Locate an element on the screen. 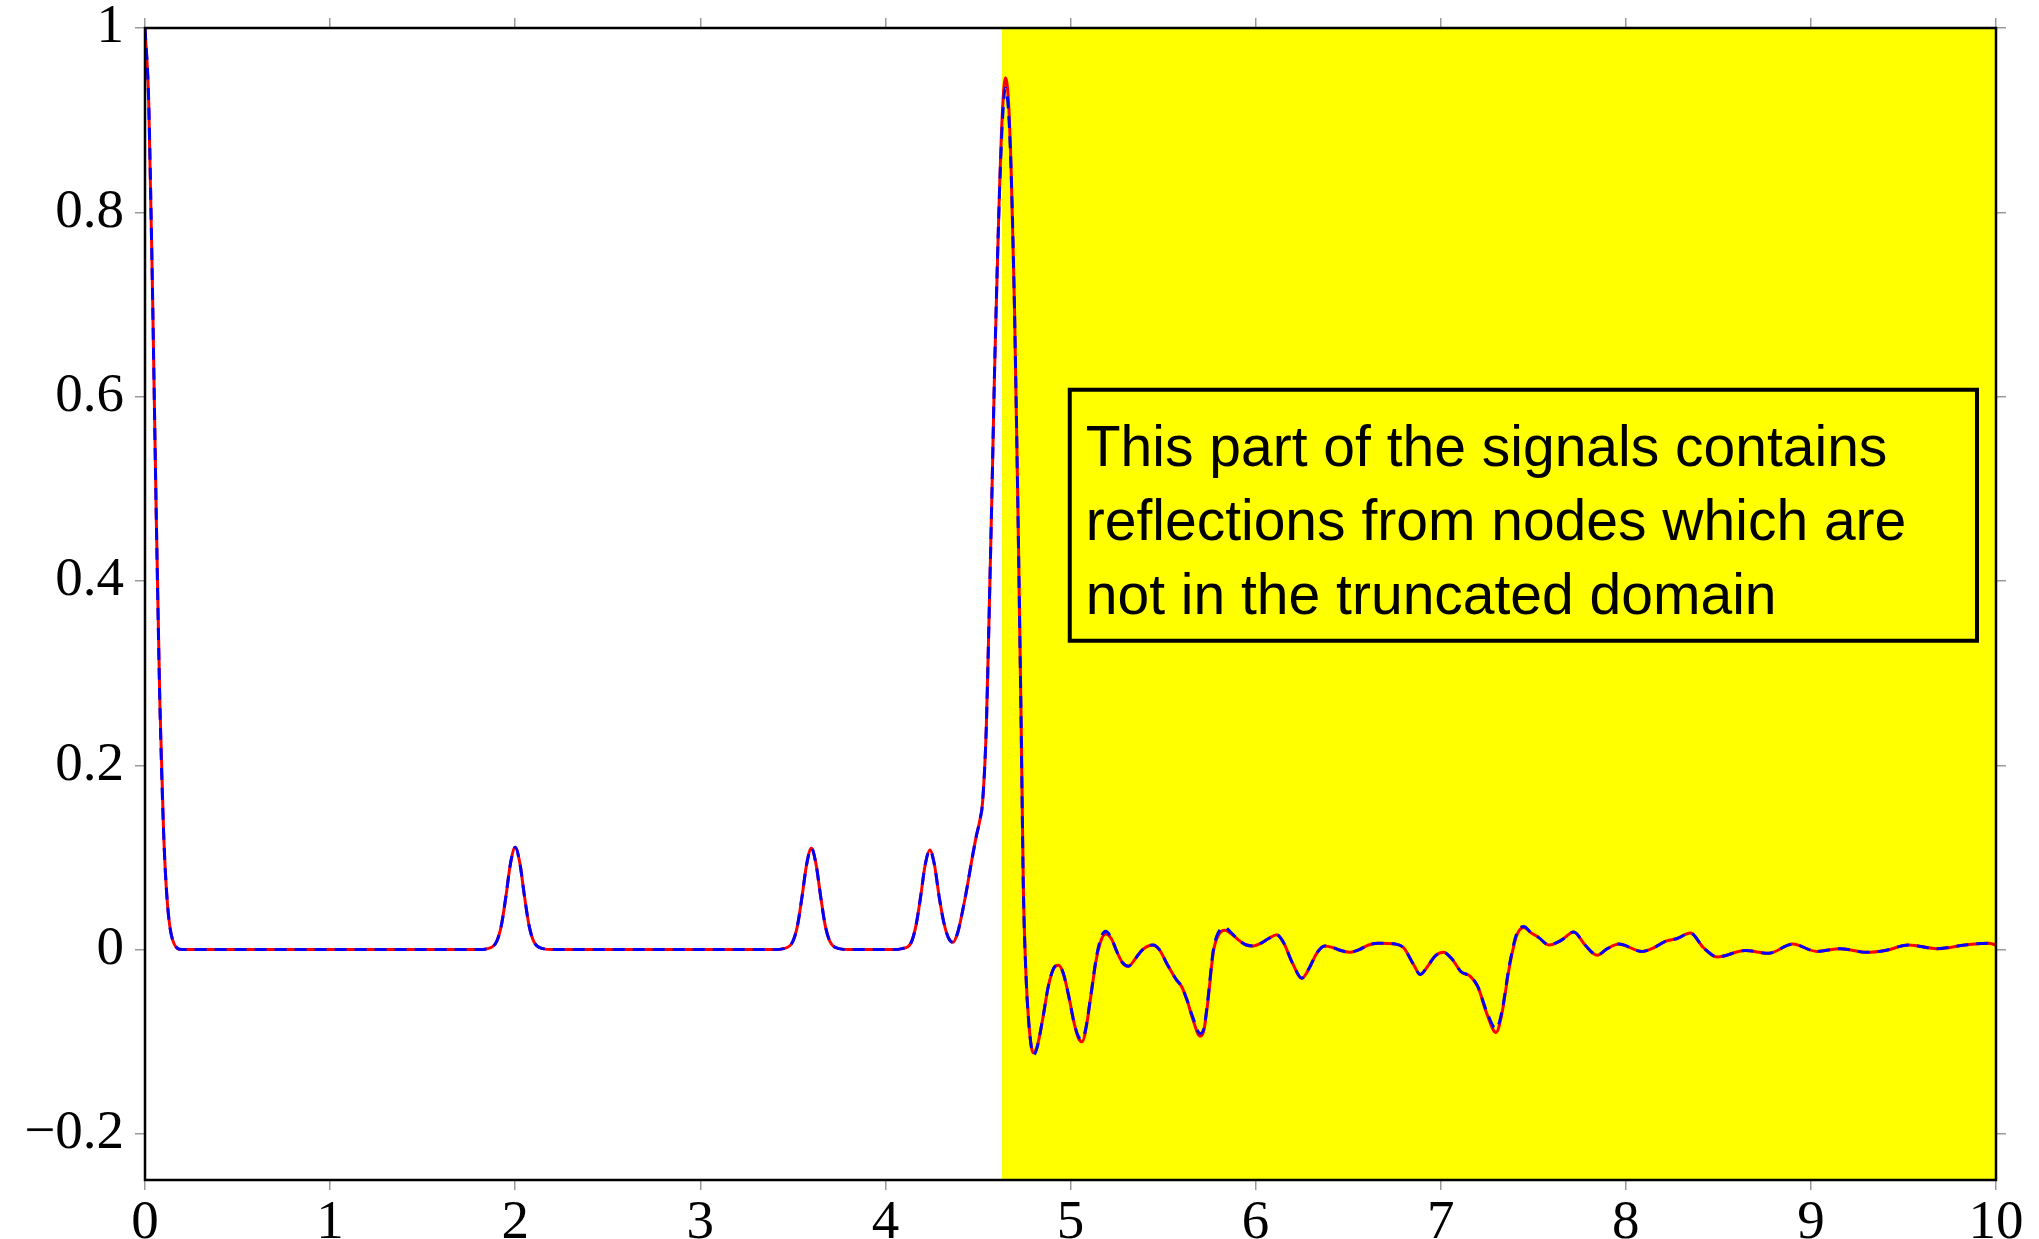  x-tick-label: 9 is located at coordinates (1811, 1214).